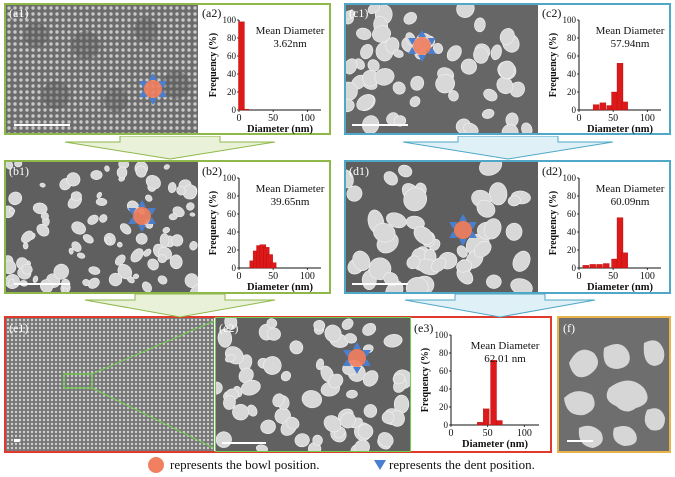 This screenshot has height=477, width=675. I want to click on y-tick-label: 20, so click(232, 92).